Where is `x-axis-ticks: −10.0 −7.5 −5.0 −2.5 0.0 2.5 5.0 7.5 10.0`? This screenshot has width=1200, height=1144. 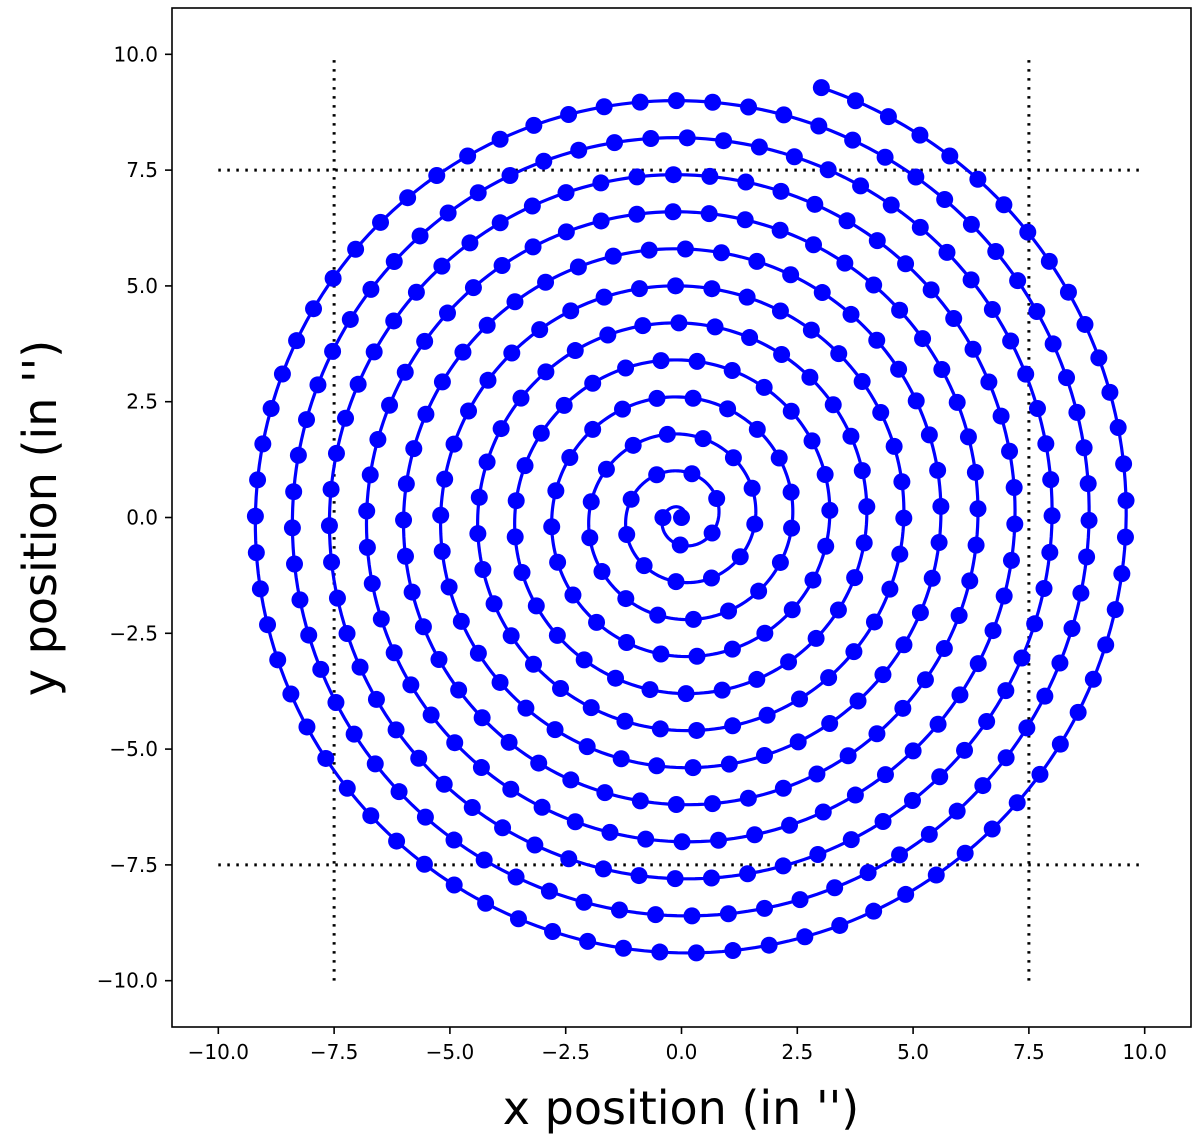 x-axis-ticks: −10.0 −7.5 −5.0 −2.5 0.0 2.5 5.0 7.5 10.0 is located at coordinates (677, 1045).